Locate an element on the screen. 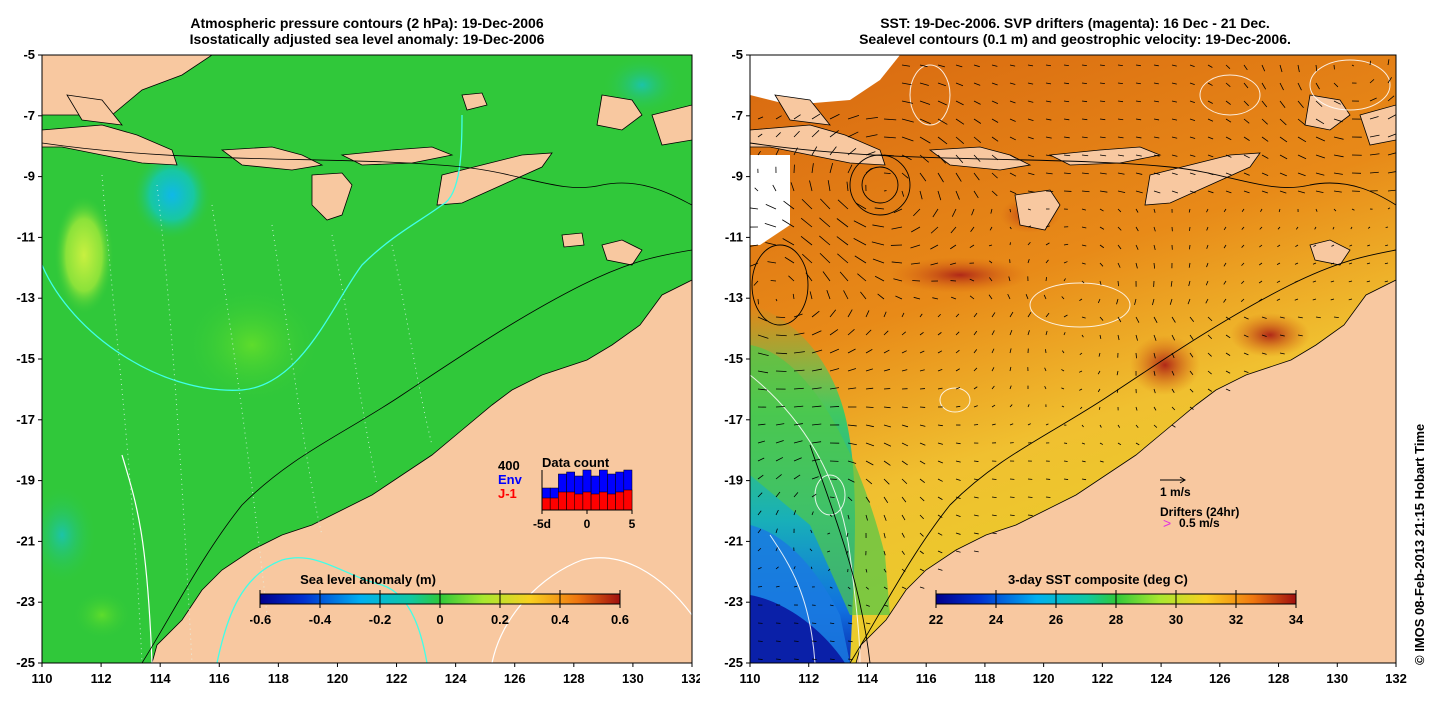  lon-tick-label: 114 is located at coordinates (161, 678).